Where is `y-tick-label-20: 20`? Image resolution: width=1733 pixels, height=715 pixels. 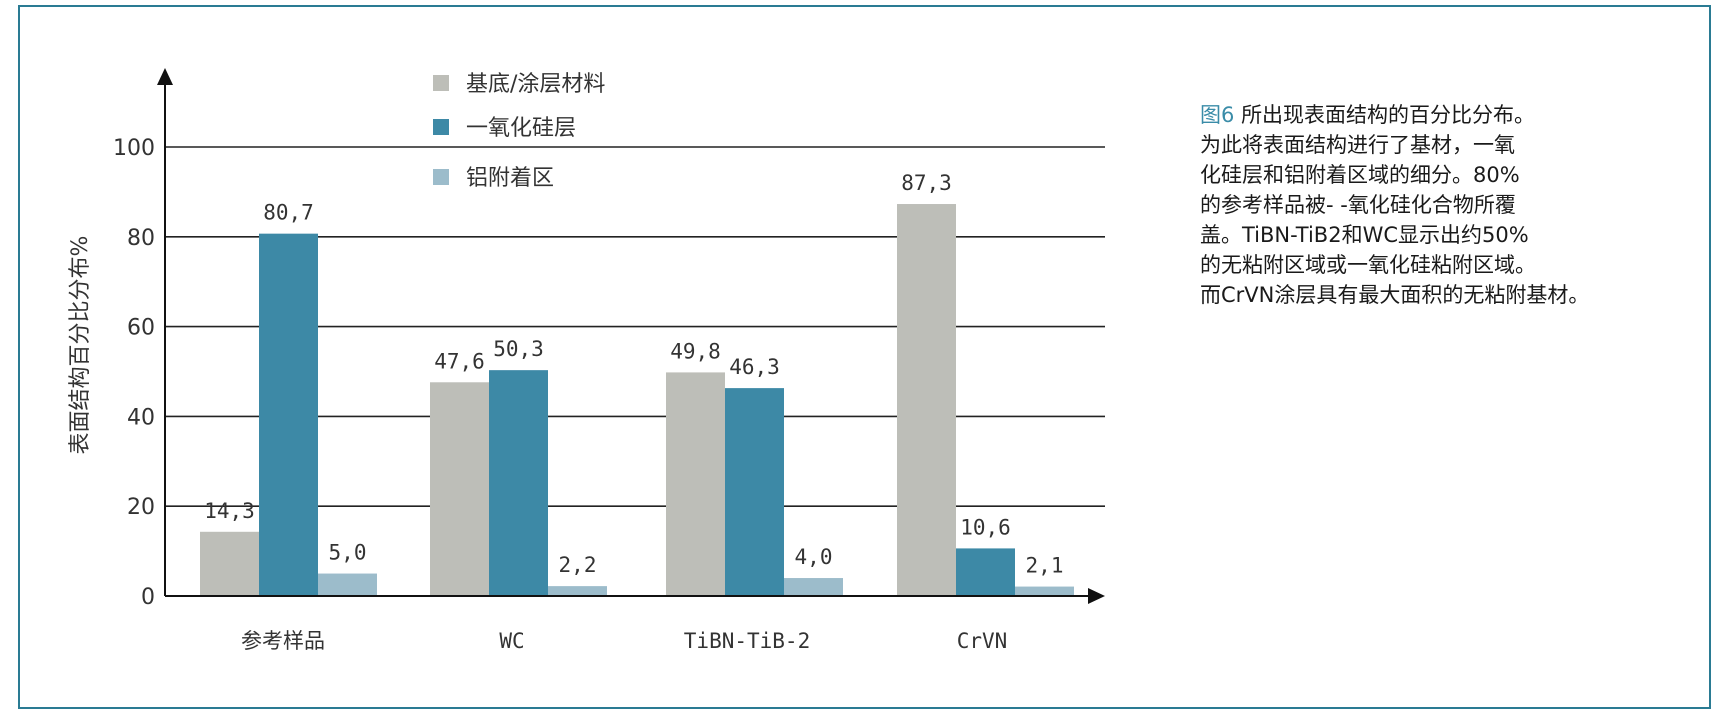 y-tick-label-20: 20 is located at coordinates (141, 507).